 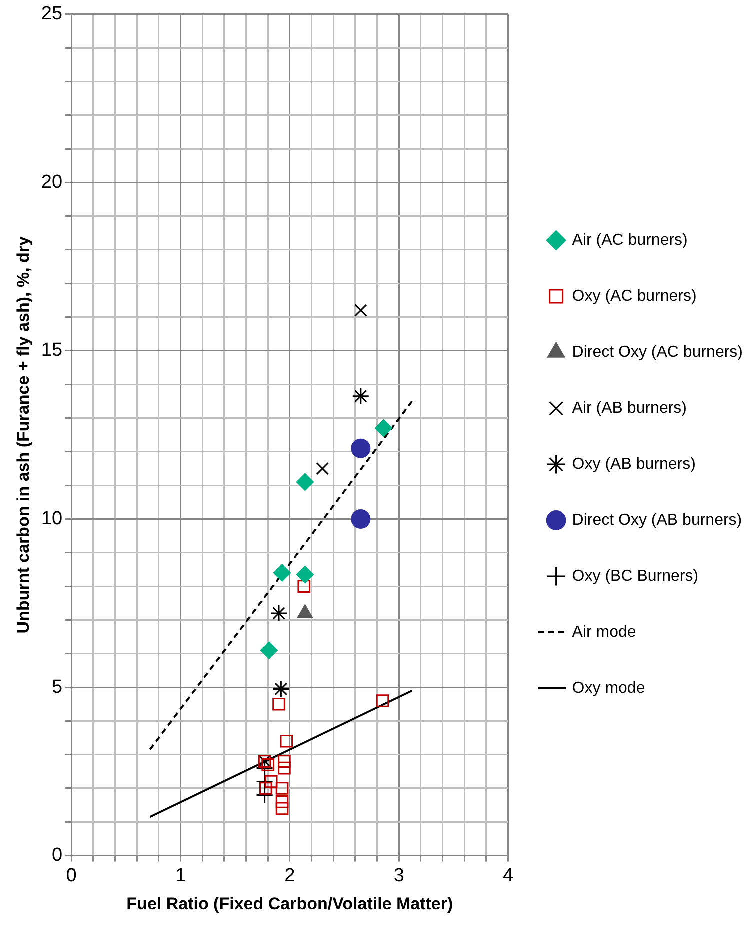 What do you see at coordinates (23, 435) in the screenshot?
I see `y-axis-title: Unburnt carbon in ash (Furance + fly ash), %, dry` at bounding box center [23, 435].